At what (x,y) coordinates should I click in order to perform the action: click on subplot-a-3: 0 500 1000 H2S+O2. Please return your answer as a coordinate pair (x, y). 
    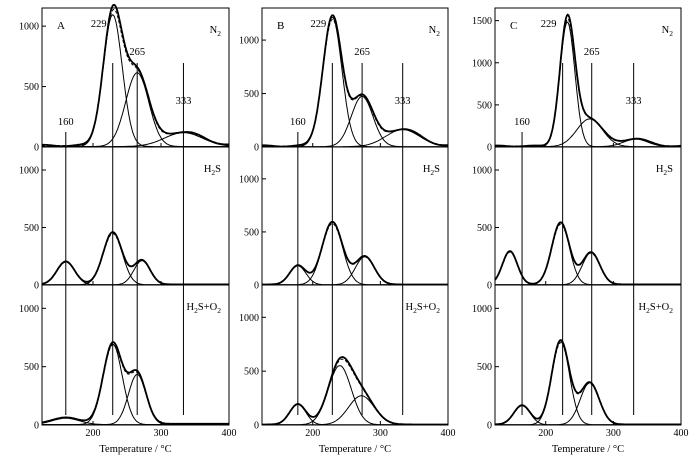
    Looking at the image, I should click on (124, 358).